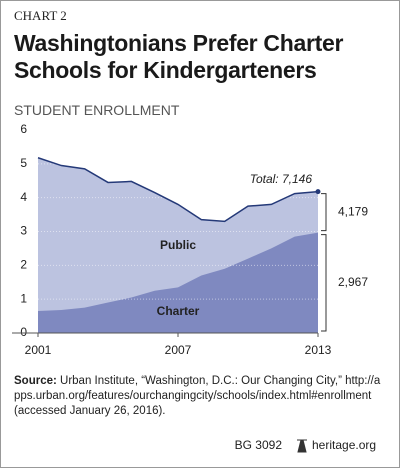 The width and height of the screenshot is (400, 468). I want to click on y-tick-label: 2, so click(23, 265).